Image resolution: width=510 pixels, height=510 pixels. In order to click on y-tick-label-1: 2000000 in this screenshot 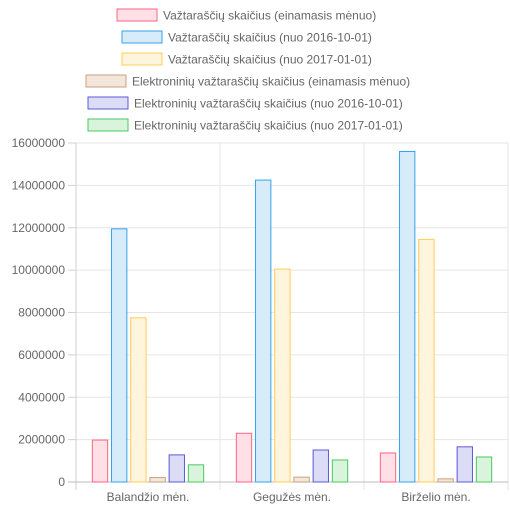, I will do `click(41, 440)`.